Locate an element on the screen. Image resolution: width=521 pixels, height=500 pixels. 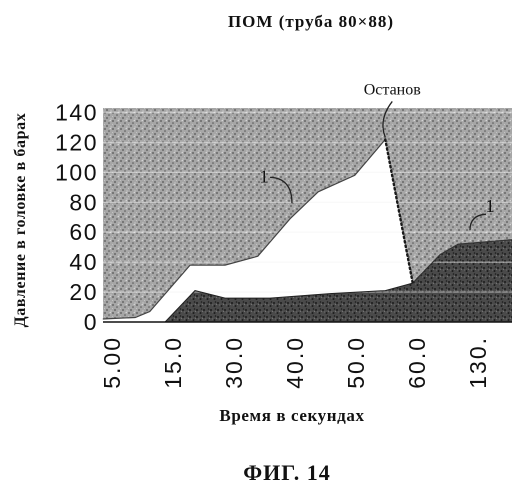
y-tick-label: 20 is located at coordinates (83, 292).